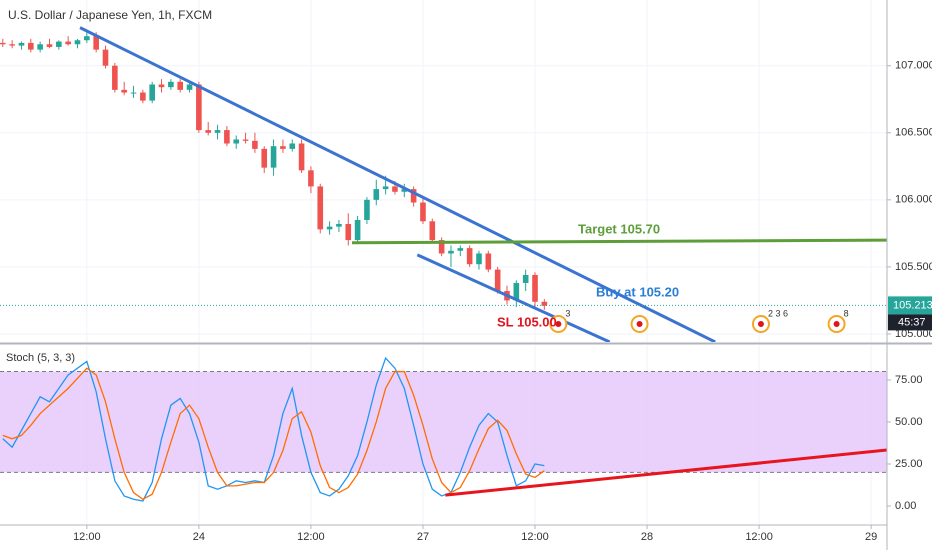 The width and height of the screenshot is (932, 550). Describe the element at coordinates (913, 267) in the screenshot. I see `y-tick-label: 105.500` at that location.